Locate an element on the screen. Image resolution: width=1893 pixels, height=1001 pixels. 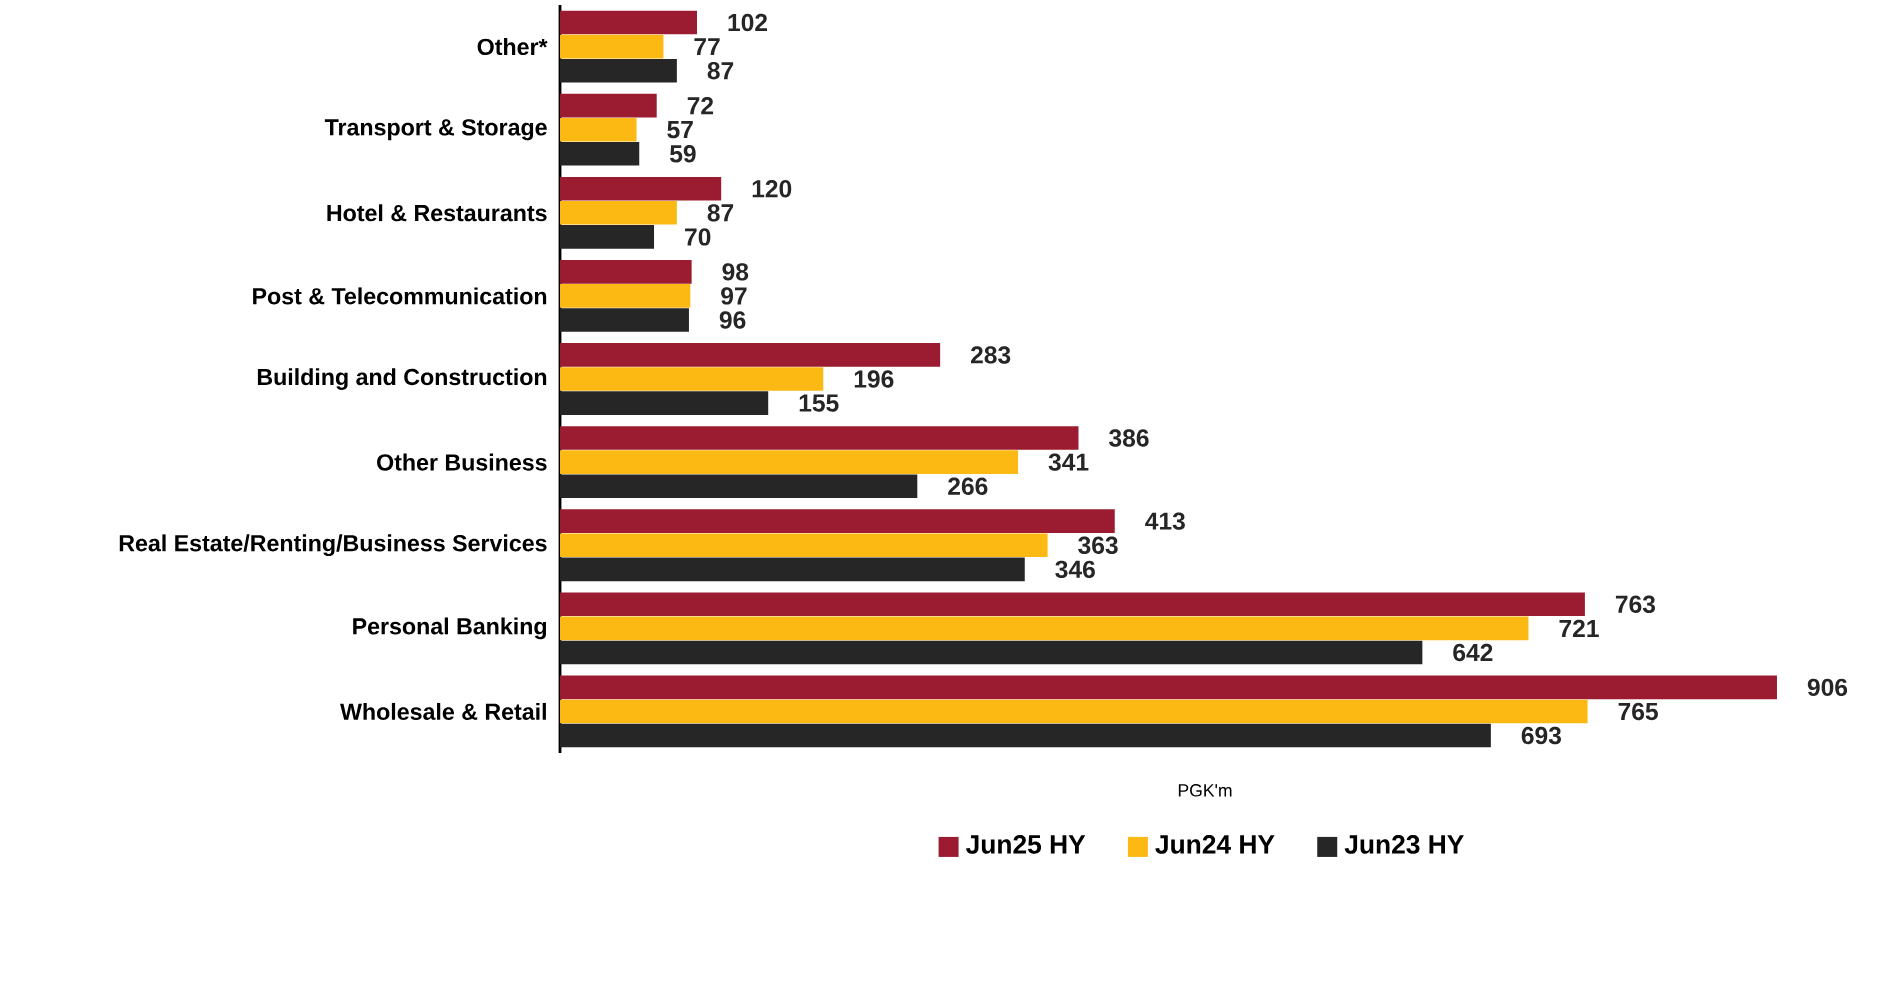
data-label: 77 is located at coordinates (707, 47).